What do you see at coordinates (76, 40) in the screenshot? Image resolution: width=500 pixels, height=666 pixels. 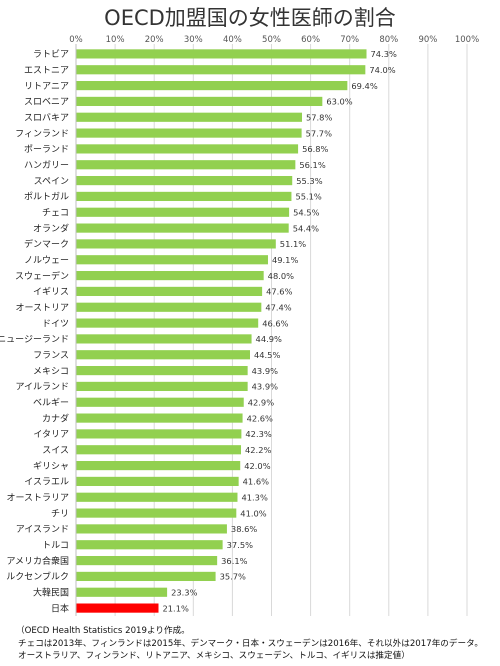 I see `x-tick-label: 0%` at bounding box center [76, 40].